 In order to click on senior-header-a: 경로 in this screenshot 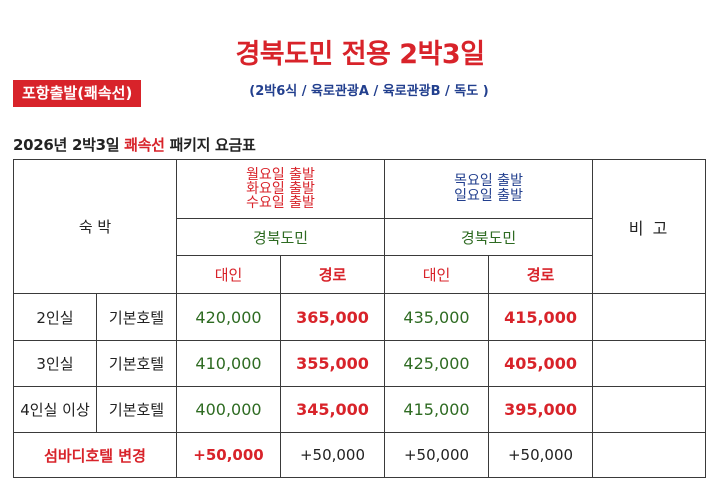, I will do `click(332, 274)`.